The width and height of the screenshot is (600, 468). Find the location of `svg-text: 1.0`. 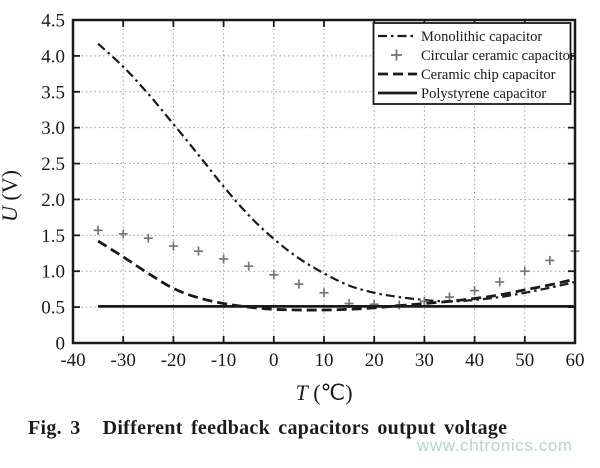

svg-text: 1.0 is located at coordinates (53, 272).